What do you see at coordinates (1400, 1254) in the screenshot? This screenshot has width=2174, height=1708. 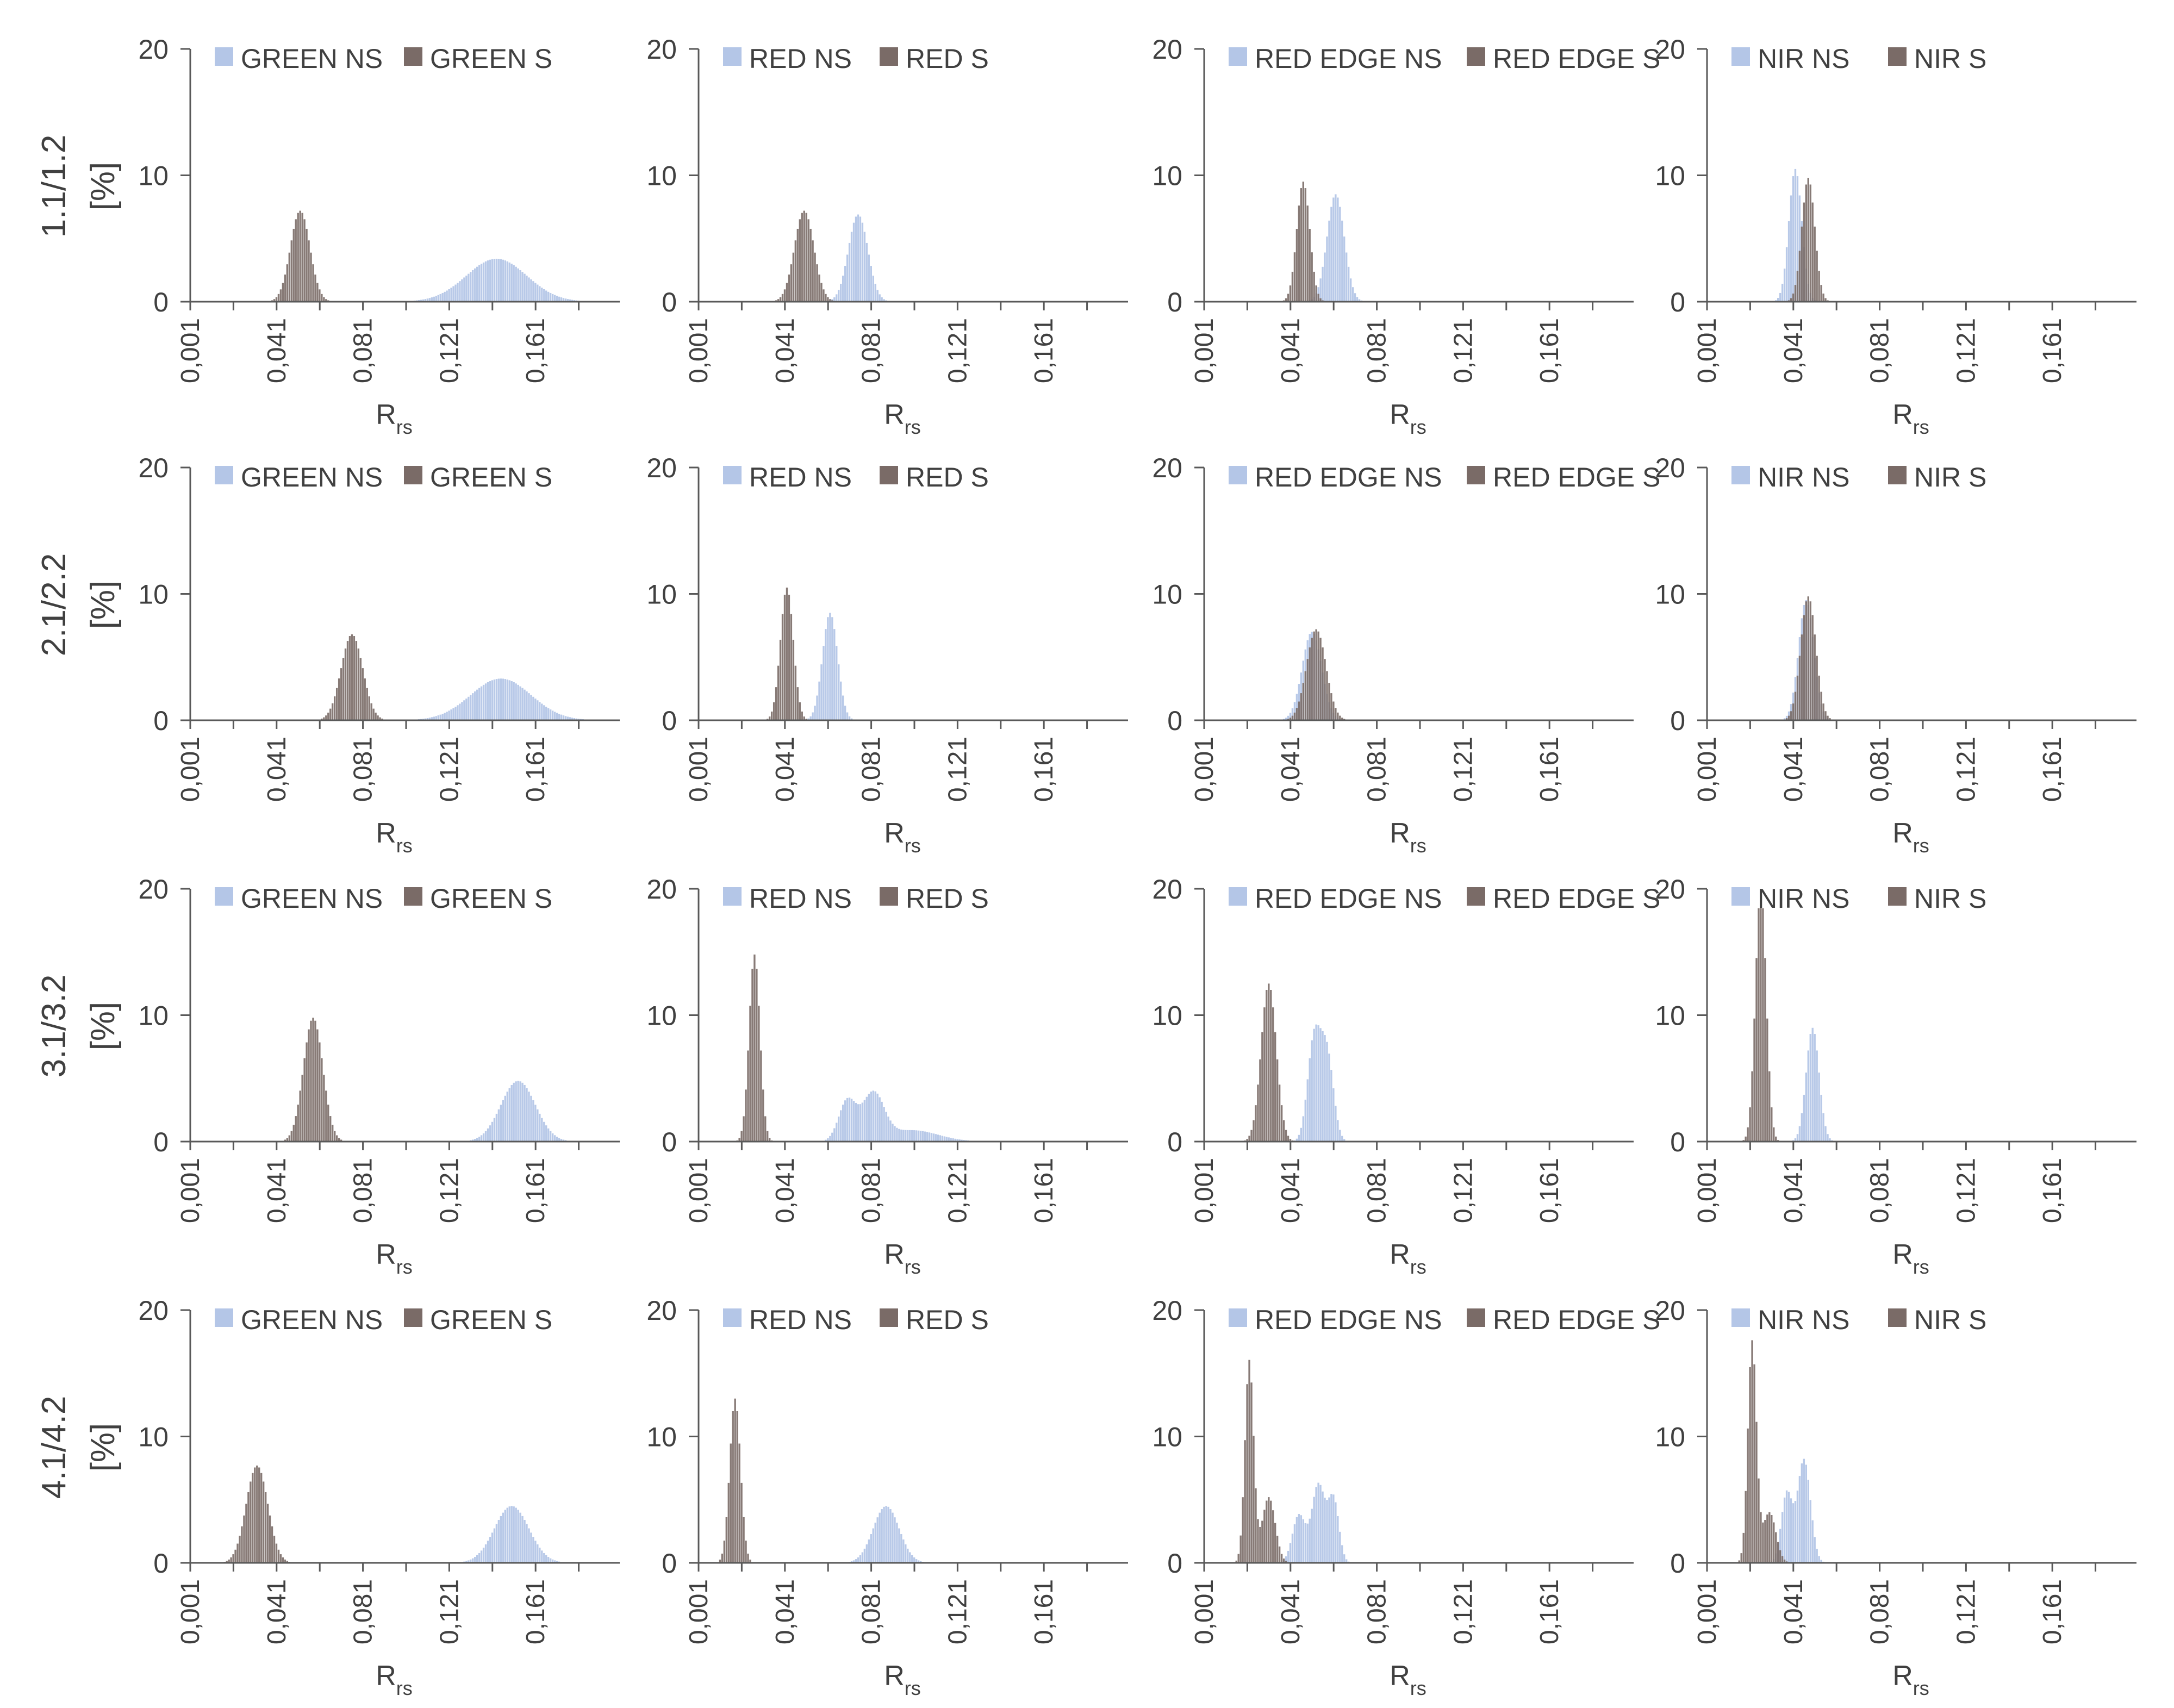 I see `x-axis-label-main: R` at bounding box center [1400, 1254].